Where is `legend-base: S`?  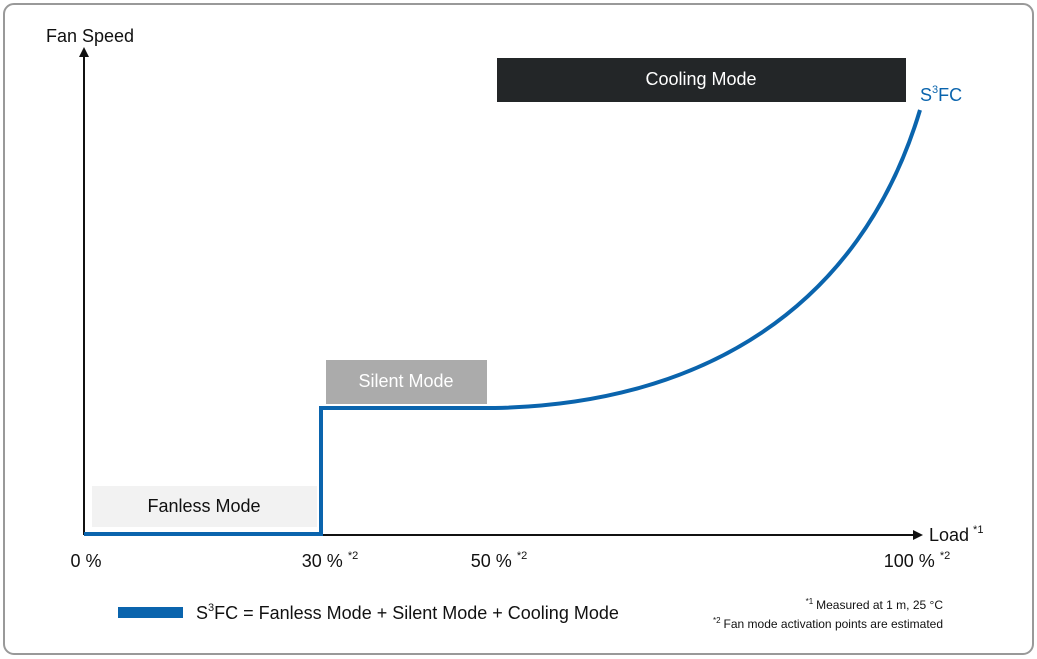 legend-base: S is located at coordinates (202, 613).